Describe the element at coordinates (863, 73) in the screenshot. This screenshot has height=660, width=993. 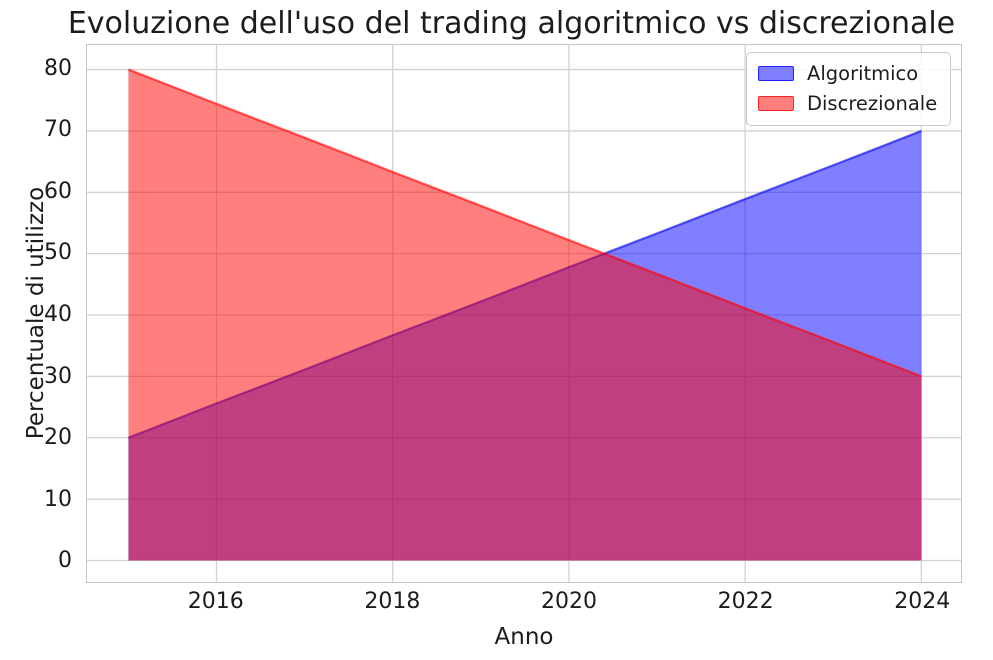
I see `legend-label-algoritmico: Algoritmico` at that location.